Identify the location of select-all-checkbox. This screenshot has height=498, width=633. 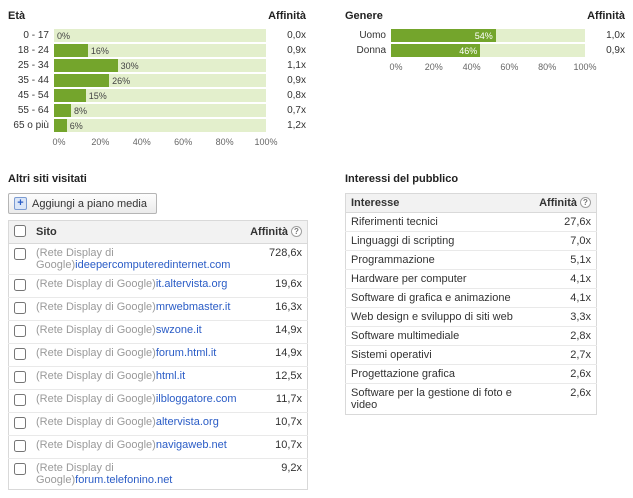
(20, 231).